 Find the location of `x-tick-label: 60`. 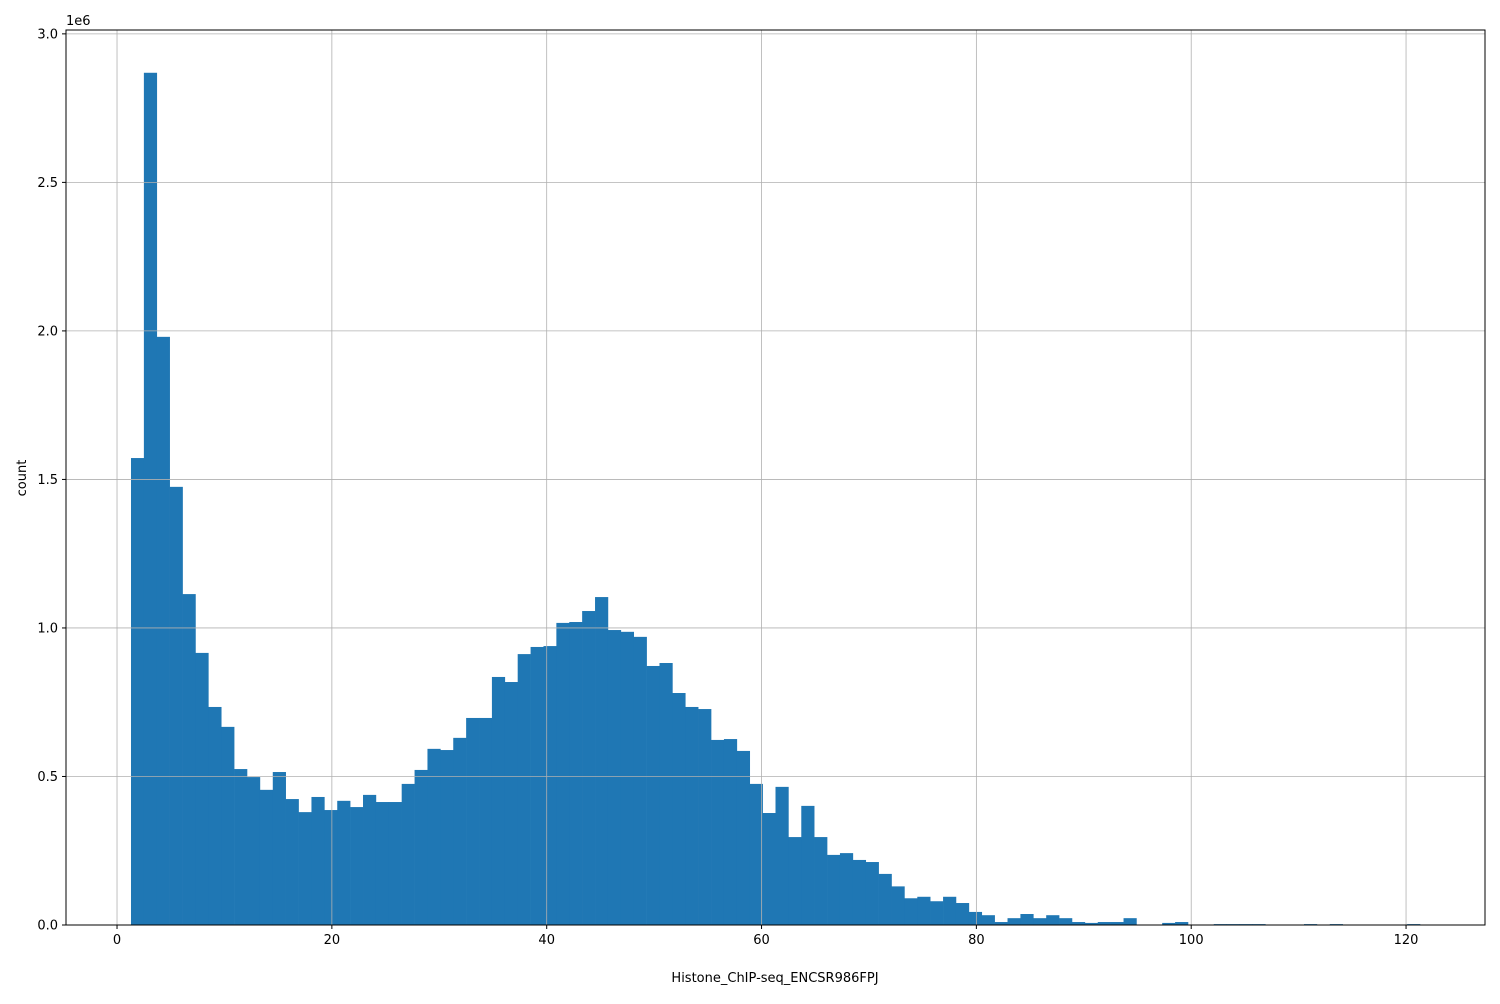

x-tick-label: 60 is located at coordinates (761, 940).